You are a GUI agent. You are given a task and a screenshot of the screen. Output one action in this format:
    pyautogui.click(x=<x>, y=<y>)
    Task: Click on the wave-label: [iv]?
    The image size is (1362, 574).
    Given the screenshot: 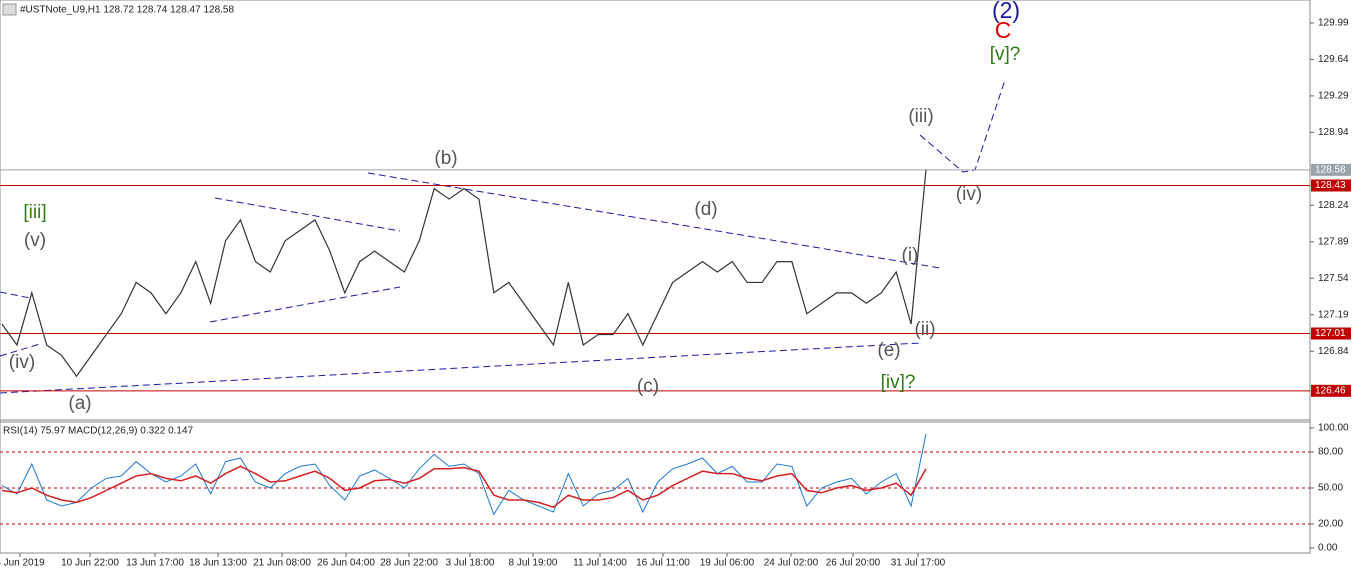 What is the action you would take?
    pyautogui.click(x=898, y=382)
    